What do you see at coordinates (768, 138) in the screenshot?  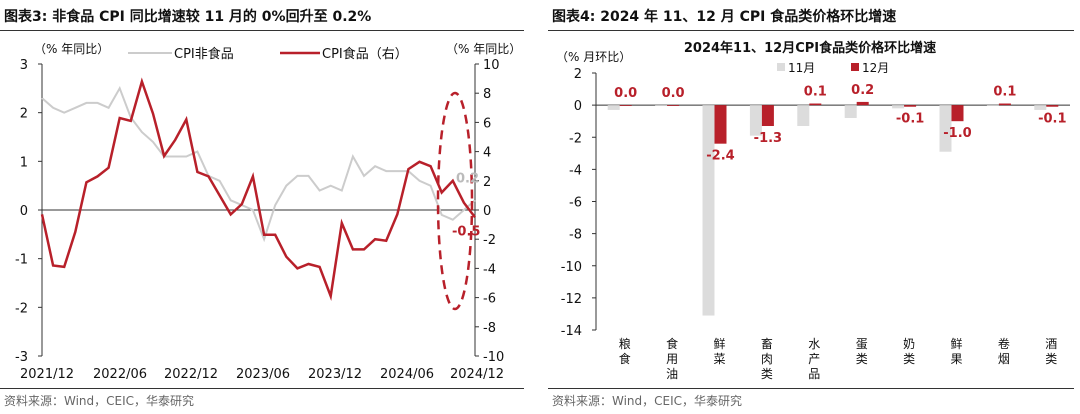 I see `data-label-dec: -1.3` at bounding box center [768, 138].